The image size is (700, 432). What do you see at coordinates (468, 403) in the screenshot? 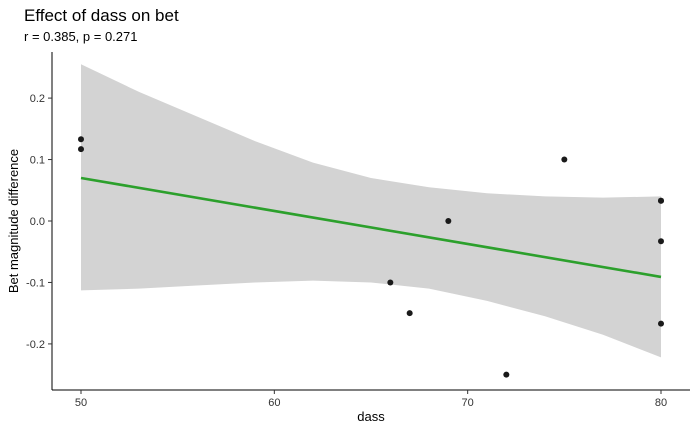
I see `x-tick-label: 70` at bounding box center [468, 403].